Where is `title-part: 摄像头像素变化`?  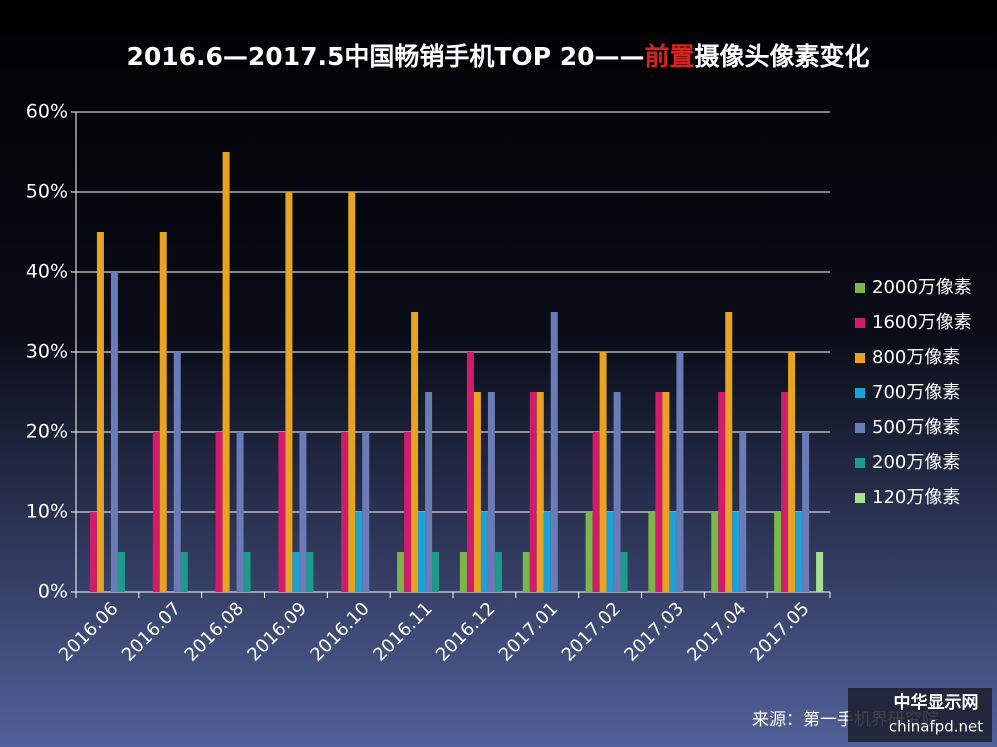
title-part: 摄像头像素变化 is located at coordinates (782, 56).